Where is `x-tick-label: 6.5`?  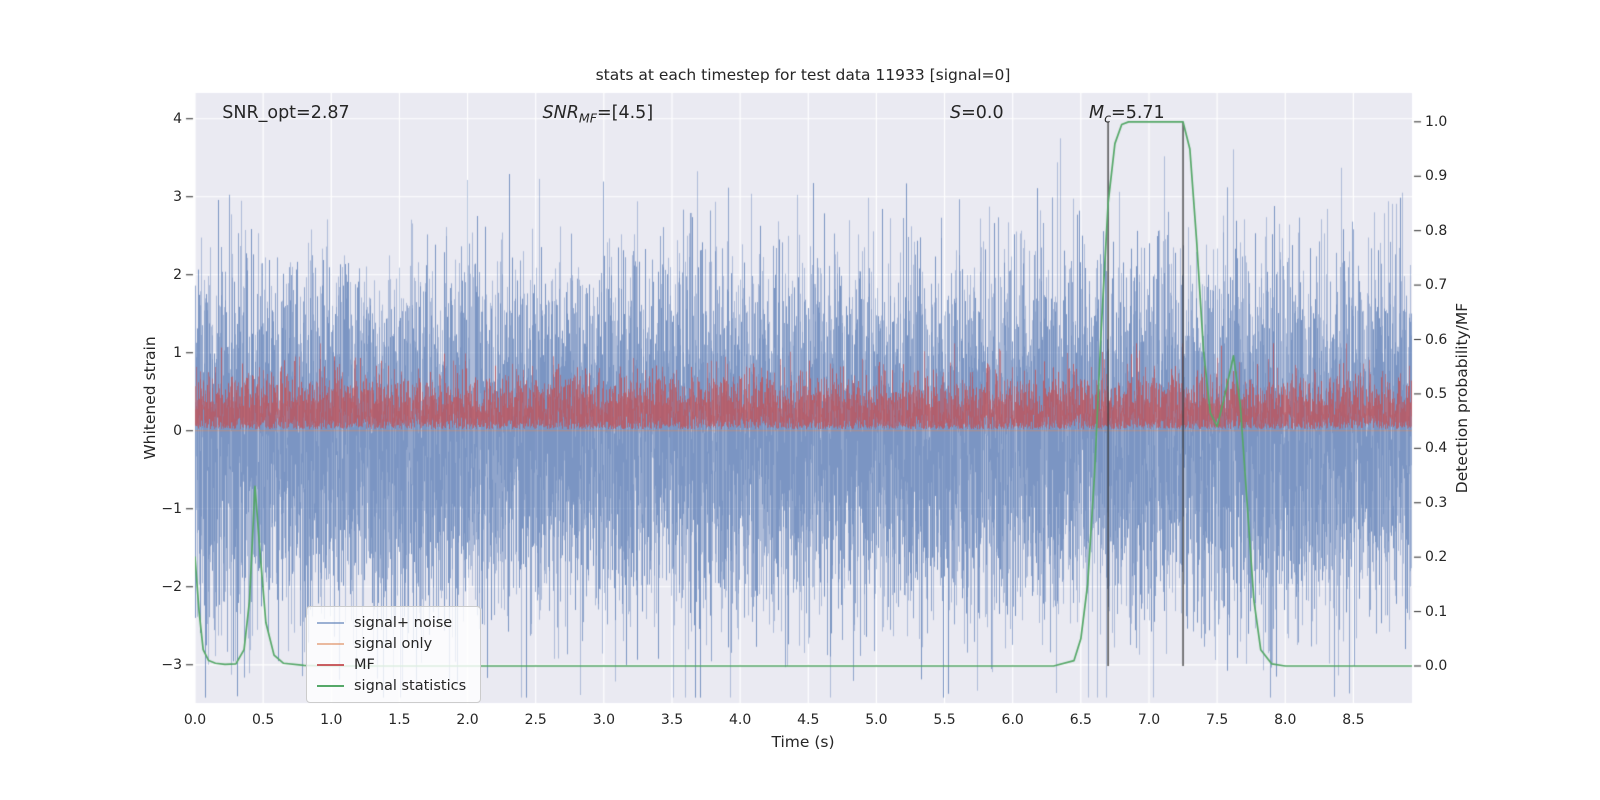
x-tick-label: 6.5 is located at coordinates (1080, 720).